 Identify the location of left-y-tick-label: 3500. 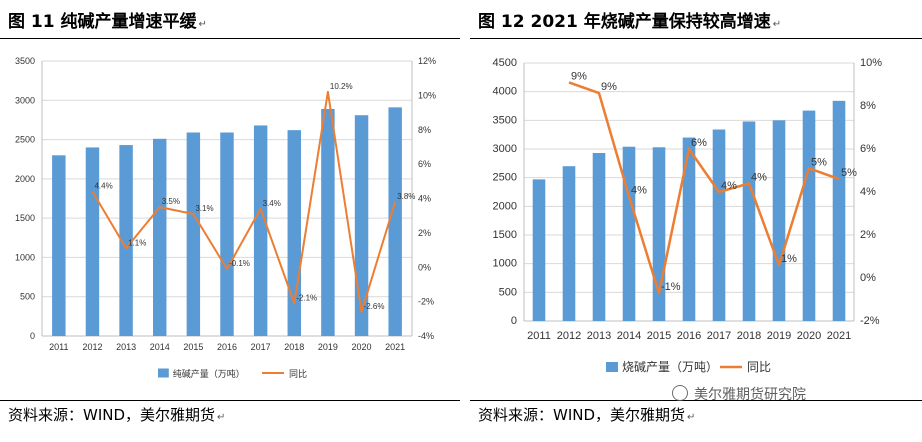
(25, 61).